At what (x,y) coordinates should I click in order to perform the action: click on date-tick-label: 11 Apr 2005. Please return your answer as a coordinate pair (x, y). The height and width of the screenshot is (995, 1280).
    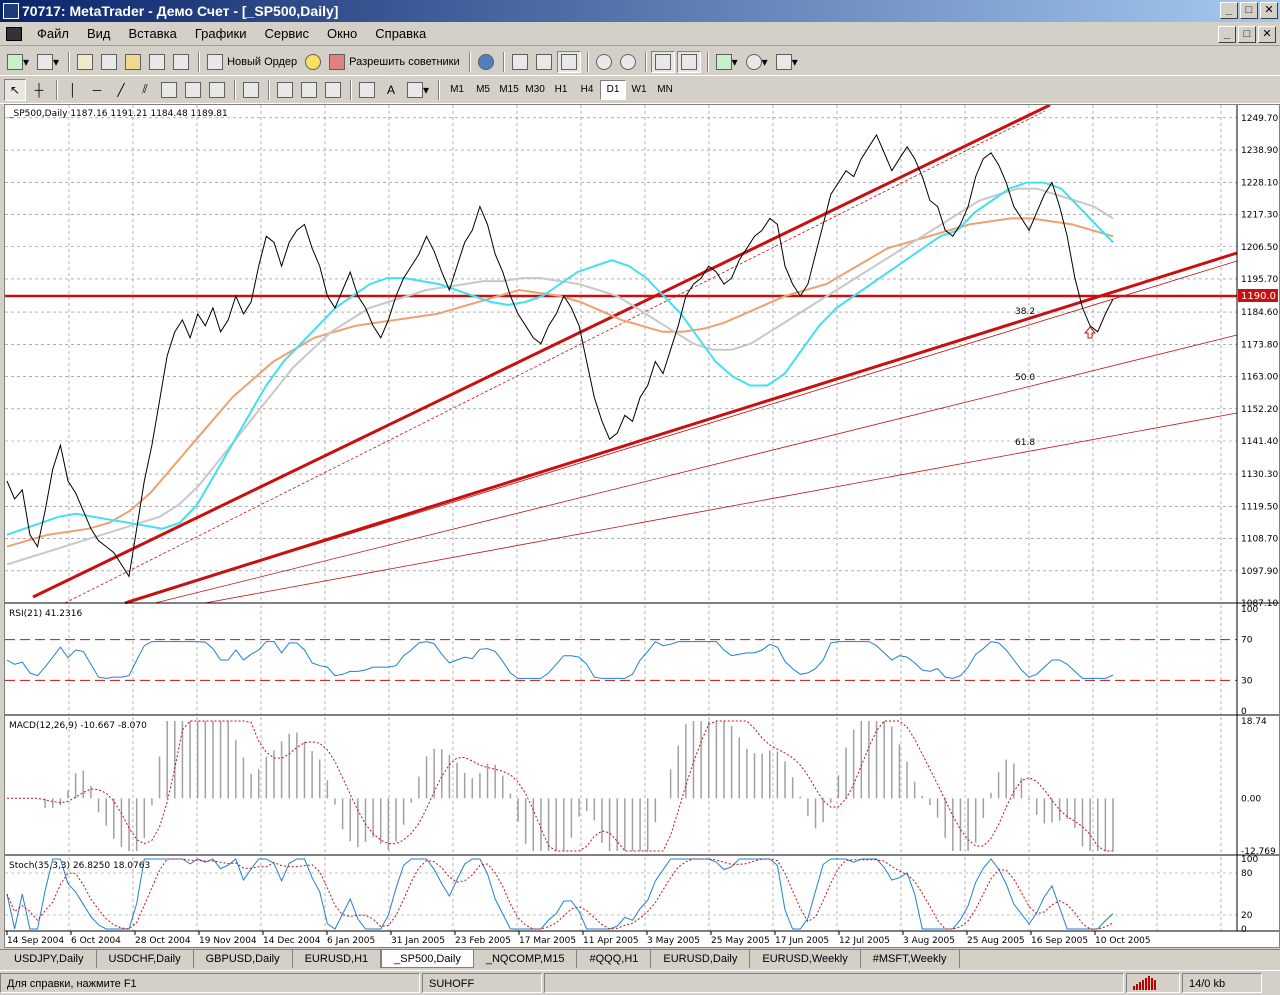
    Looking at the image, I should click on (611, 941).